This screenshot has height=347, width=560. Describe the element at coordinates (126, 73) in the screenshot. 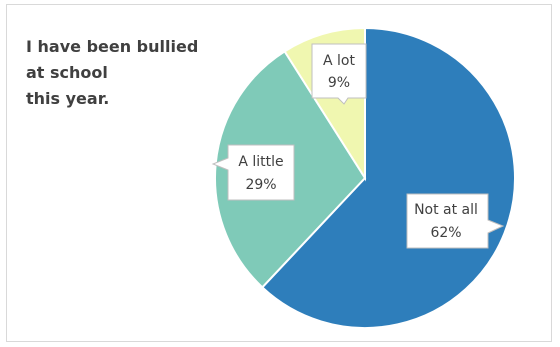

I see `chart-title: I have been bullied at school this year.` at that location.